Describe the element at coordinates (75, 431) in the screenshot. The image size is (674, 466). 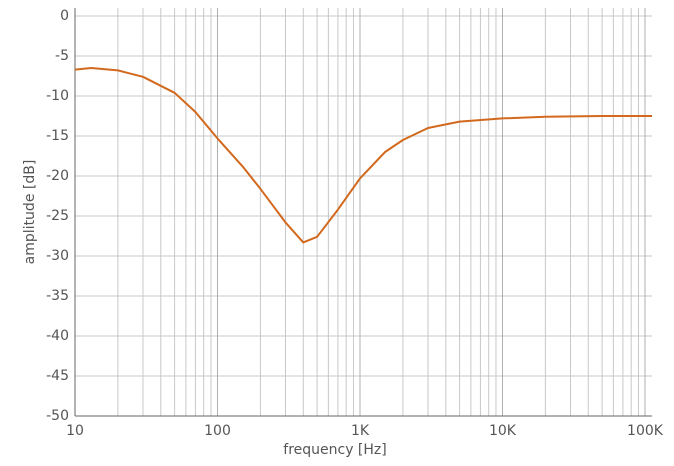
I see `x-tick-label: 10` at that location.